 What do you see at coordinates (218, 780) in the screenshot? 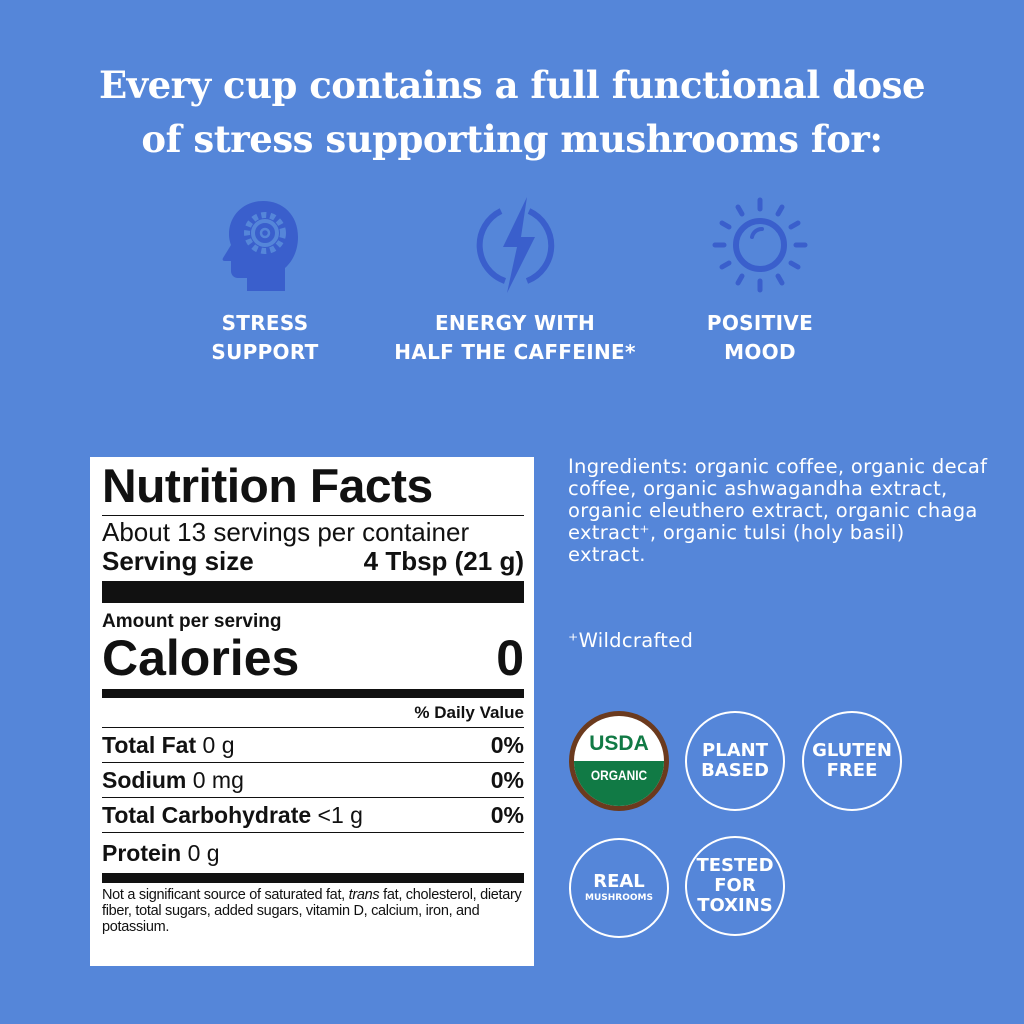
I see `nutrient-amount: 0 mg` at bounding box center [218, 780].